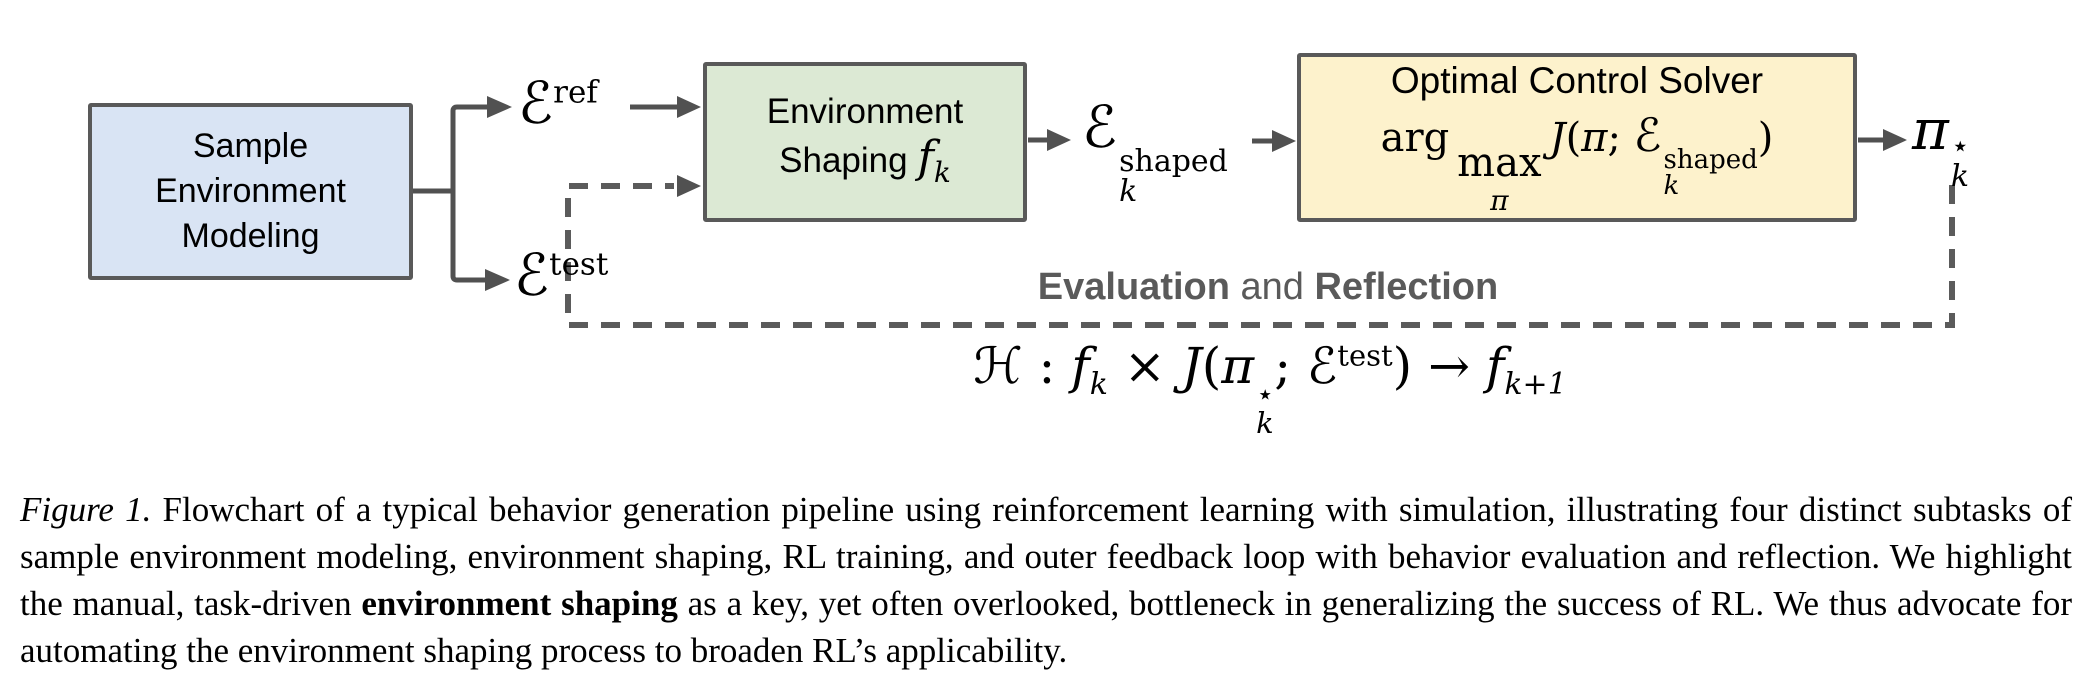  What do you see at coordinates (865, 111) in the screenshot?
I see `shaping-box-line1: Environment` at bounding box center [865, 111].